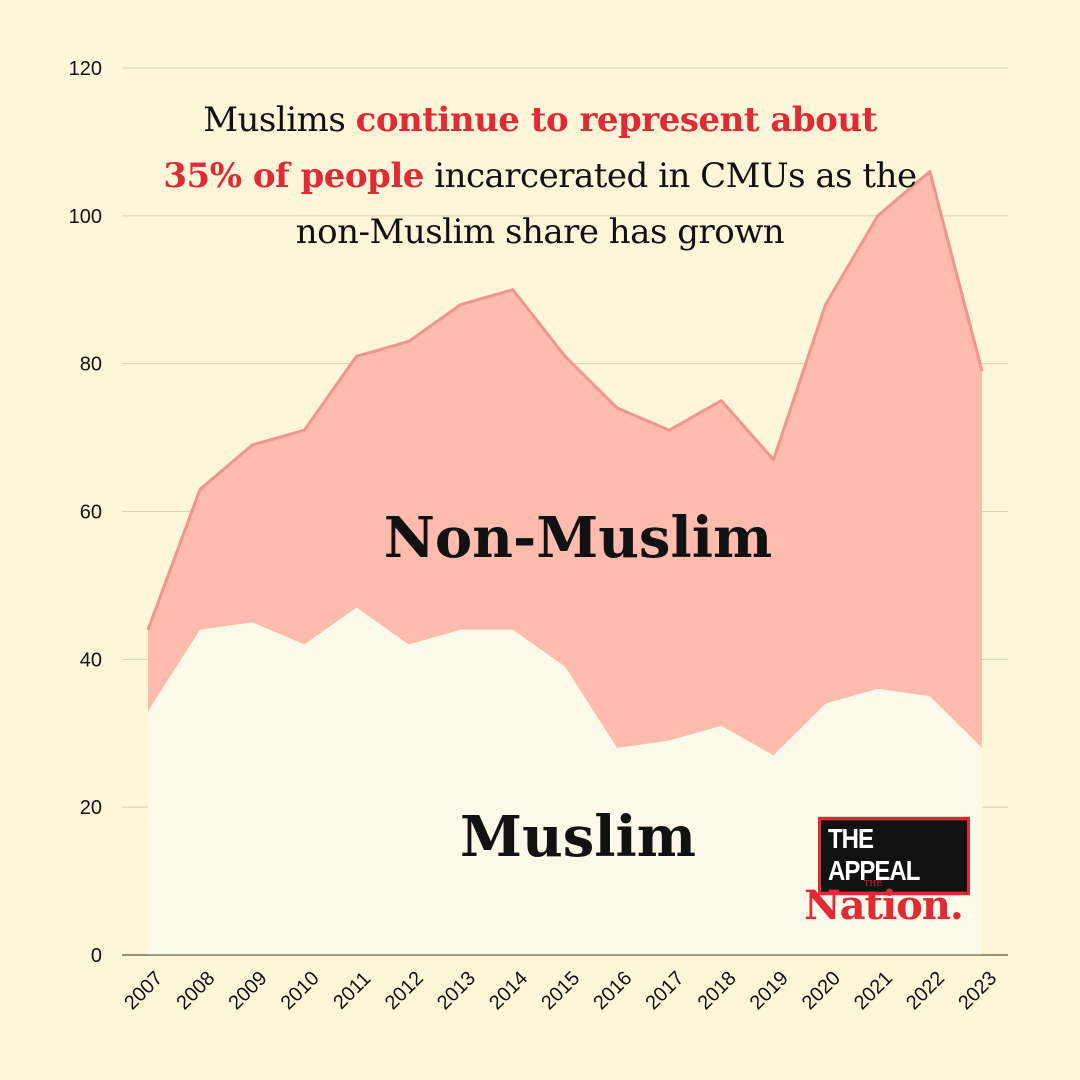  I want to click on y-tick-label: 80, so click(91, 365).